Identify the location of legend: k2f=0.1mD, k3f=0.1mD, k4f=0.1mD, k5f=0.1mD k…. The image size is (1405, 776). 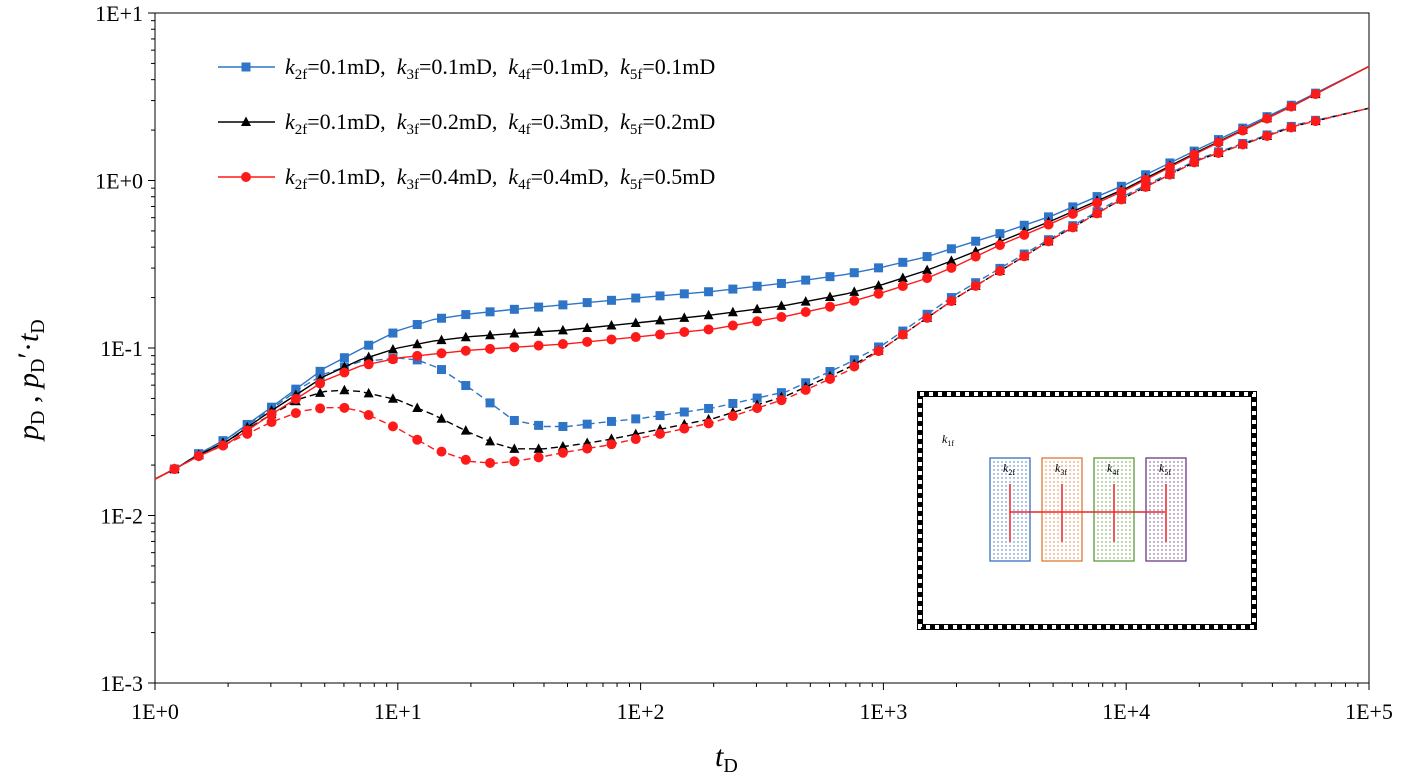
(466, 123).